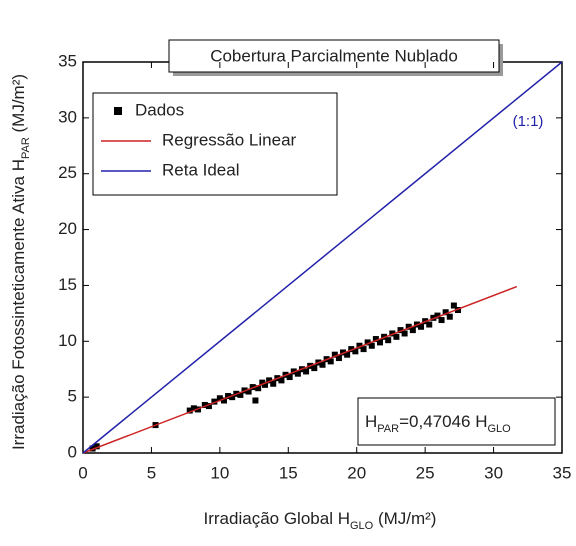 The image size is (576, 546). I want to click on x-tick-label: 5, so click(151, 472).